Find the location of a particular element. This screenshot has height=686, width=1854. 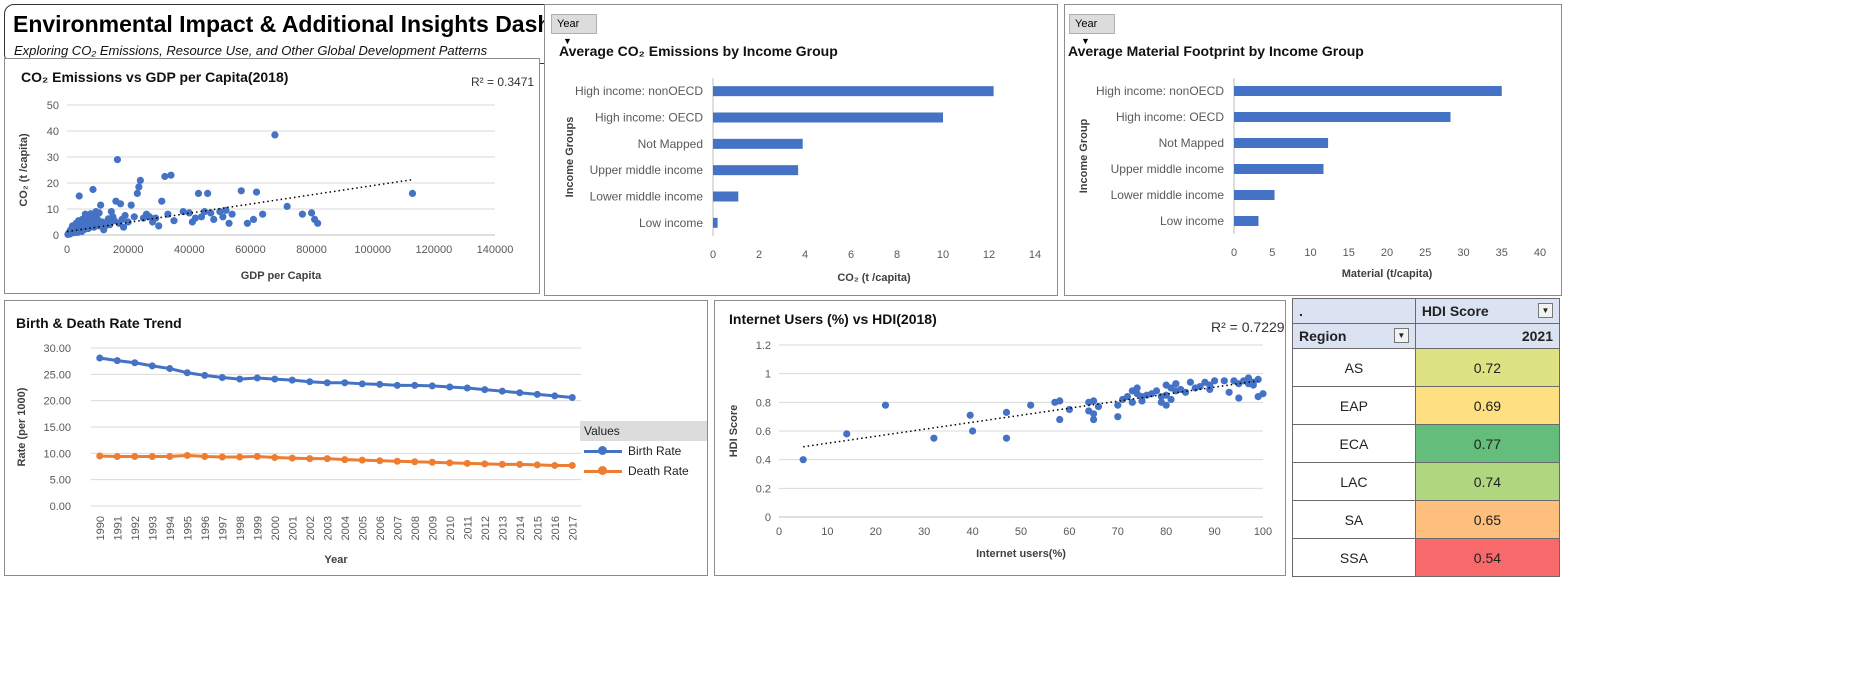

x-tick-label: 0 is located at coordinates (713, 255).